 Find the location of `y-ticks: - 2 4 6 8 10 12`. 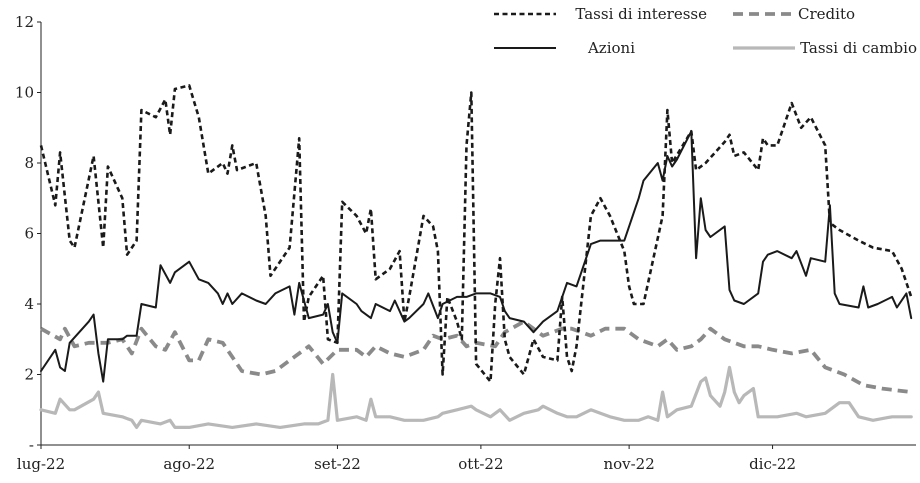

y-ticks: - 2 4 6 8 10 12 is located at coordinates (28, 233).